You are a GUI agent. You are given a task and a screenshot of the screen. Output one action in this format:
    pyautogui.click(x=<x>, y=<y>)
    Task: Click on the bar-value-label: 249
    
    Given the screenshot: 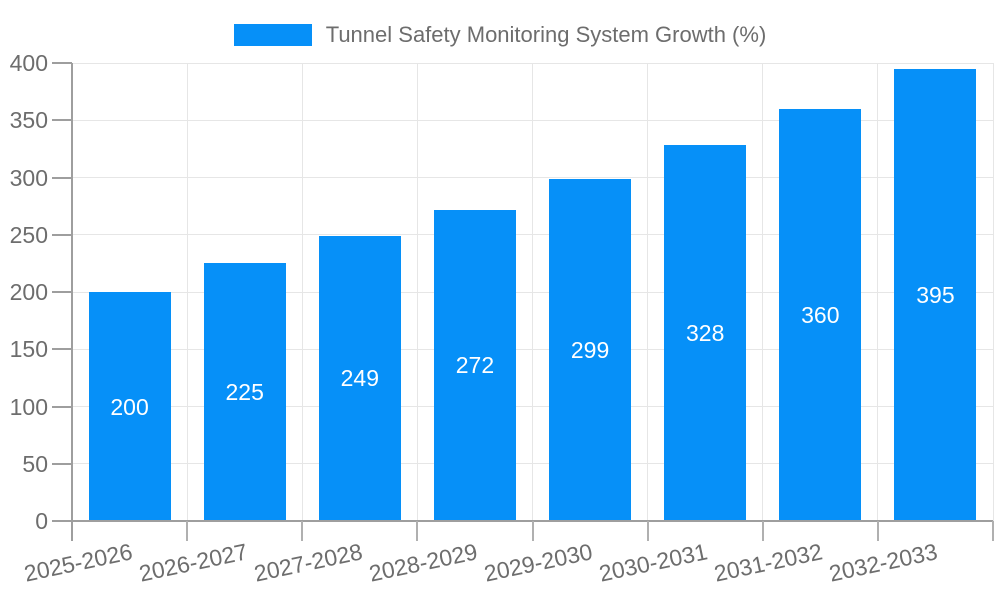 What is the action you would take?
    pyautogui.click(x=359, y=378)
    